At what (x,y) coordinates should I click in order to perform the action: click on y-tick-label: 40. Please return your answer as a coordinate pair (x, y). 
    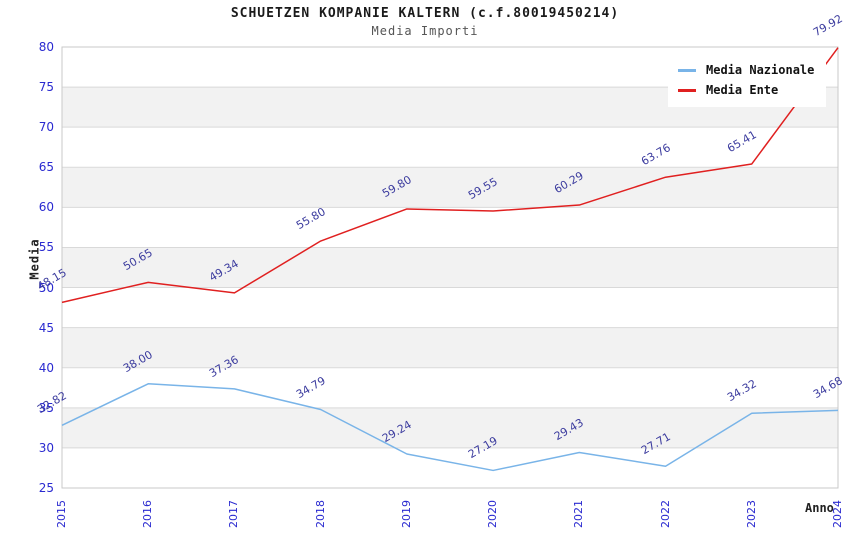
    Looking at the image, I should click on (46, 367).